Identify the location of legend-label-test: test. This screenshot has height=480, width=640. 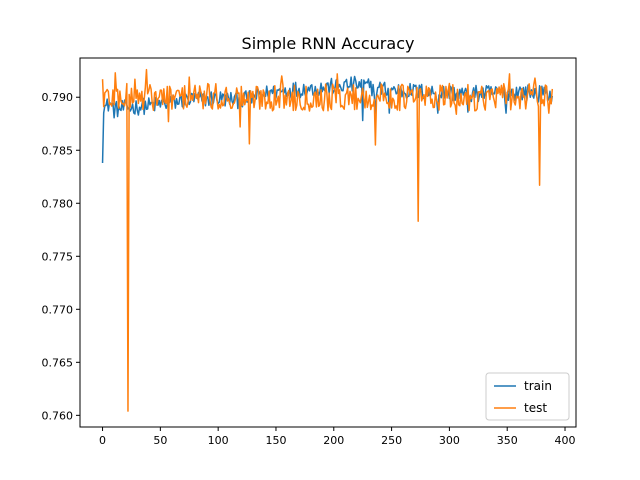
(535, 408).